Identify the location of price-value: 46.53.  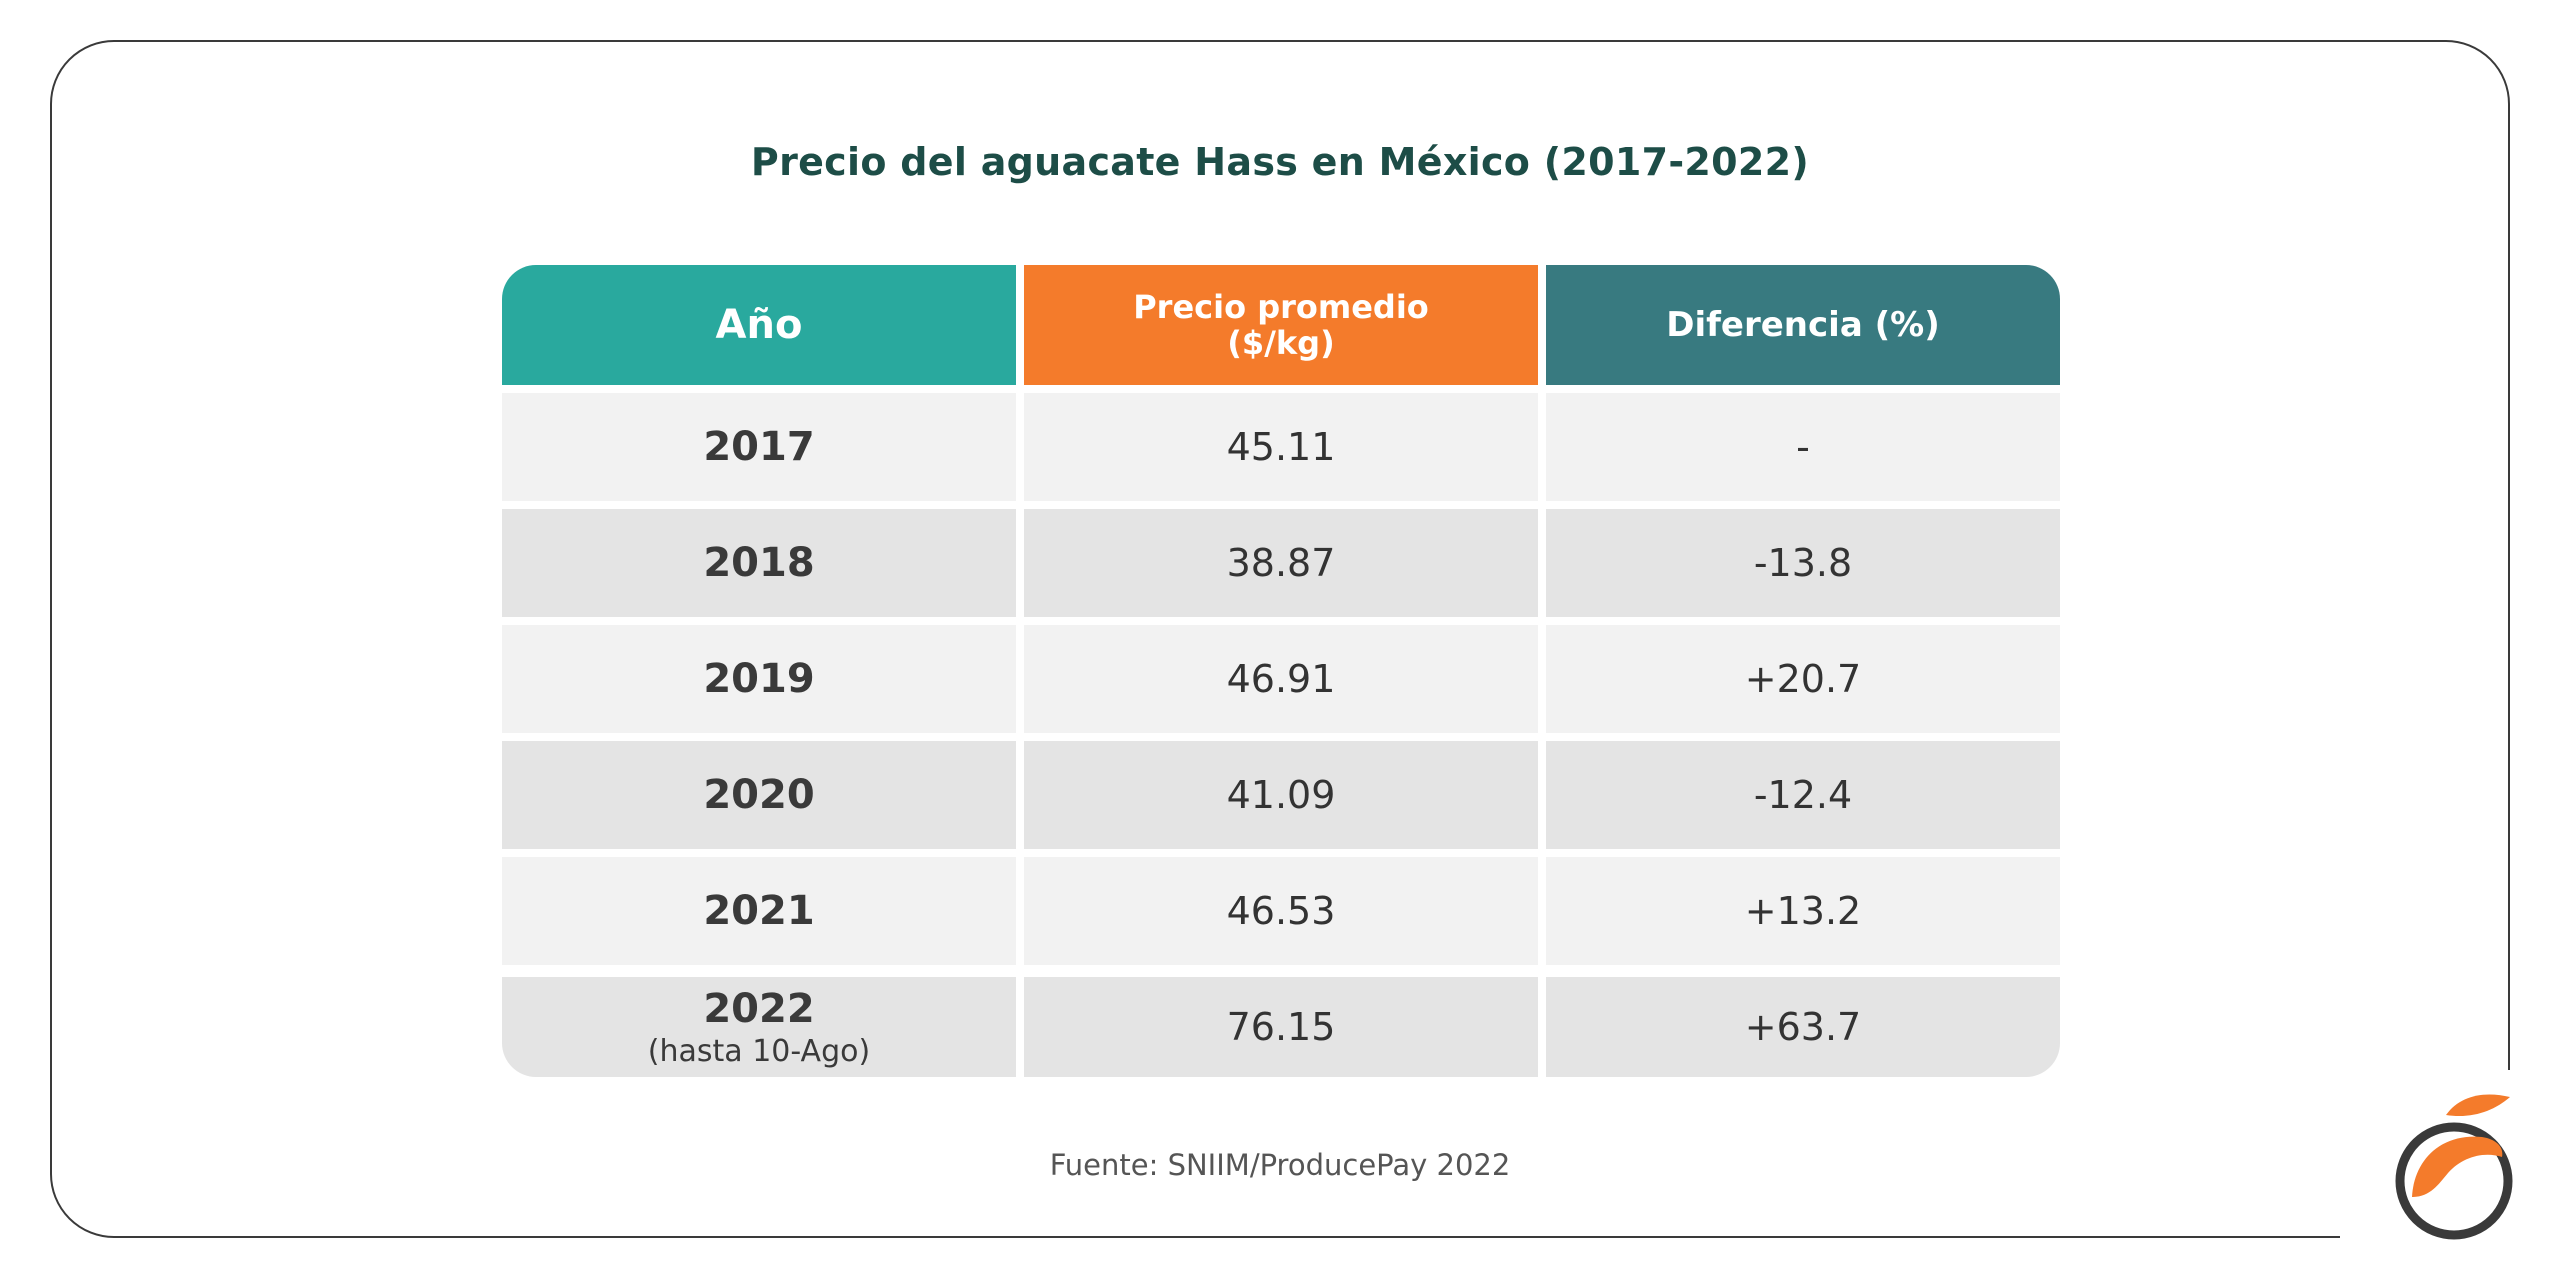
(1281, 911).